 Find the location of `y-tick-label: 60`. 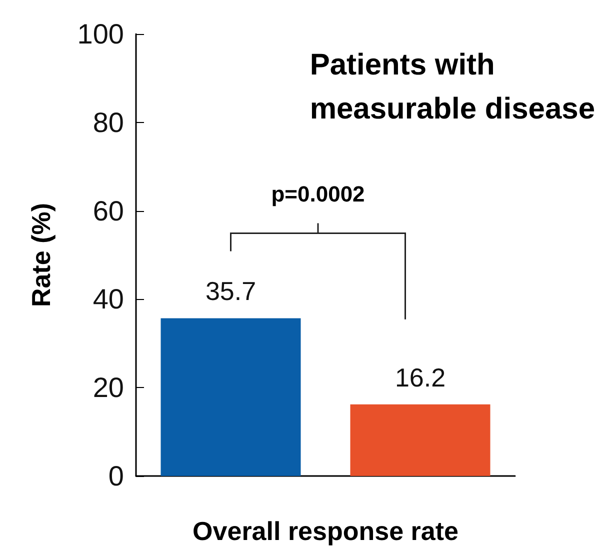

y-tick-label: 60 is located at coordinates (108, 210).